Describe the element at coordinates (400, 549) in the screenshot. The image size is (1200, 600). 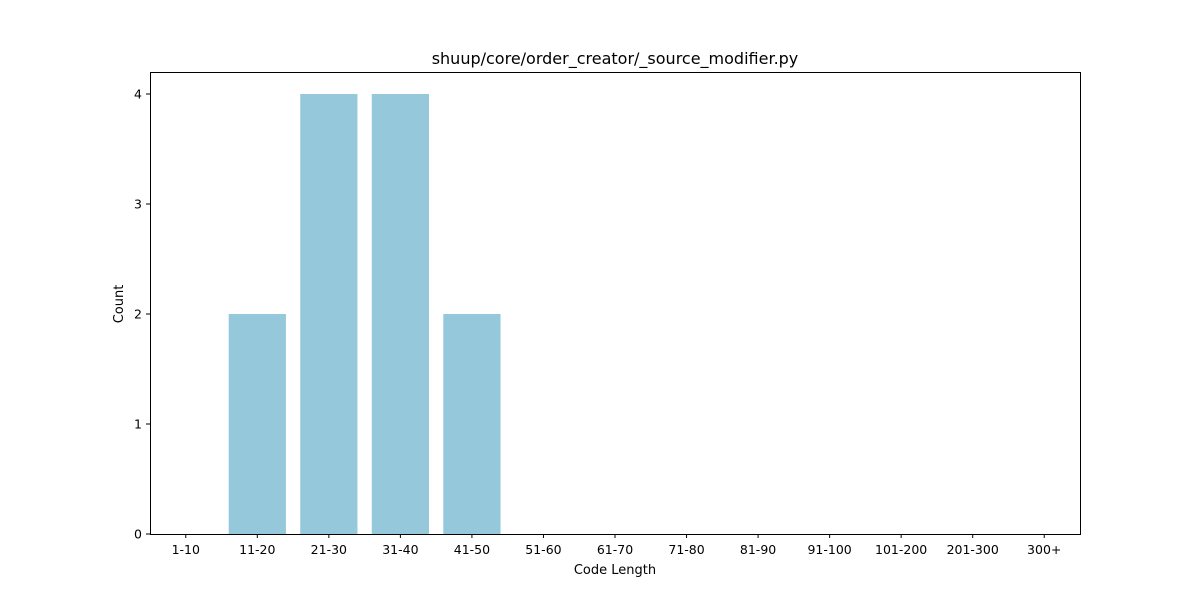
I see `x-tick-label: 31-40` at that location.